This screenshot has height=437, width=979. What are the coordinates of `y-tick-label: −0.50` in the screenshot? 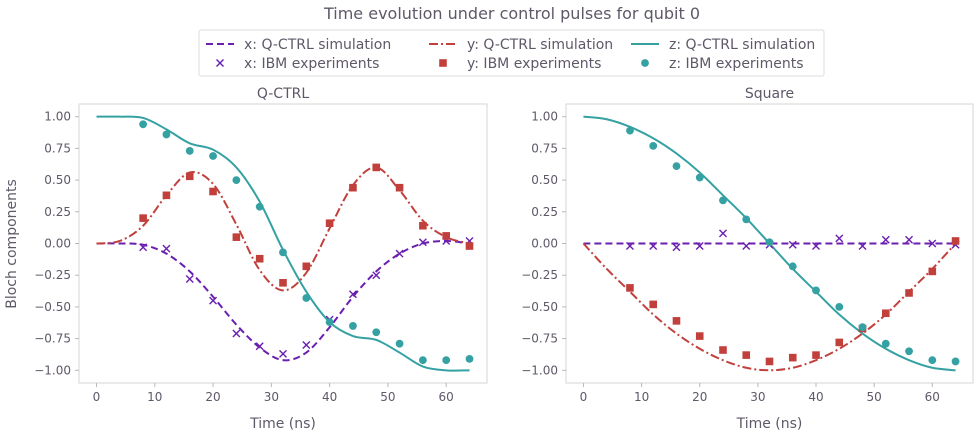 It's located at (539, 307).